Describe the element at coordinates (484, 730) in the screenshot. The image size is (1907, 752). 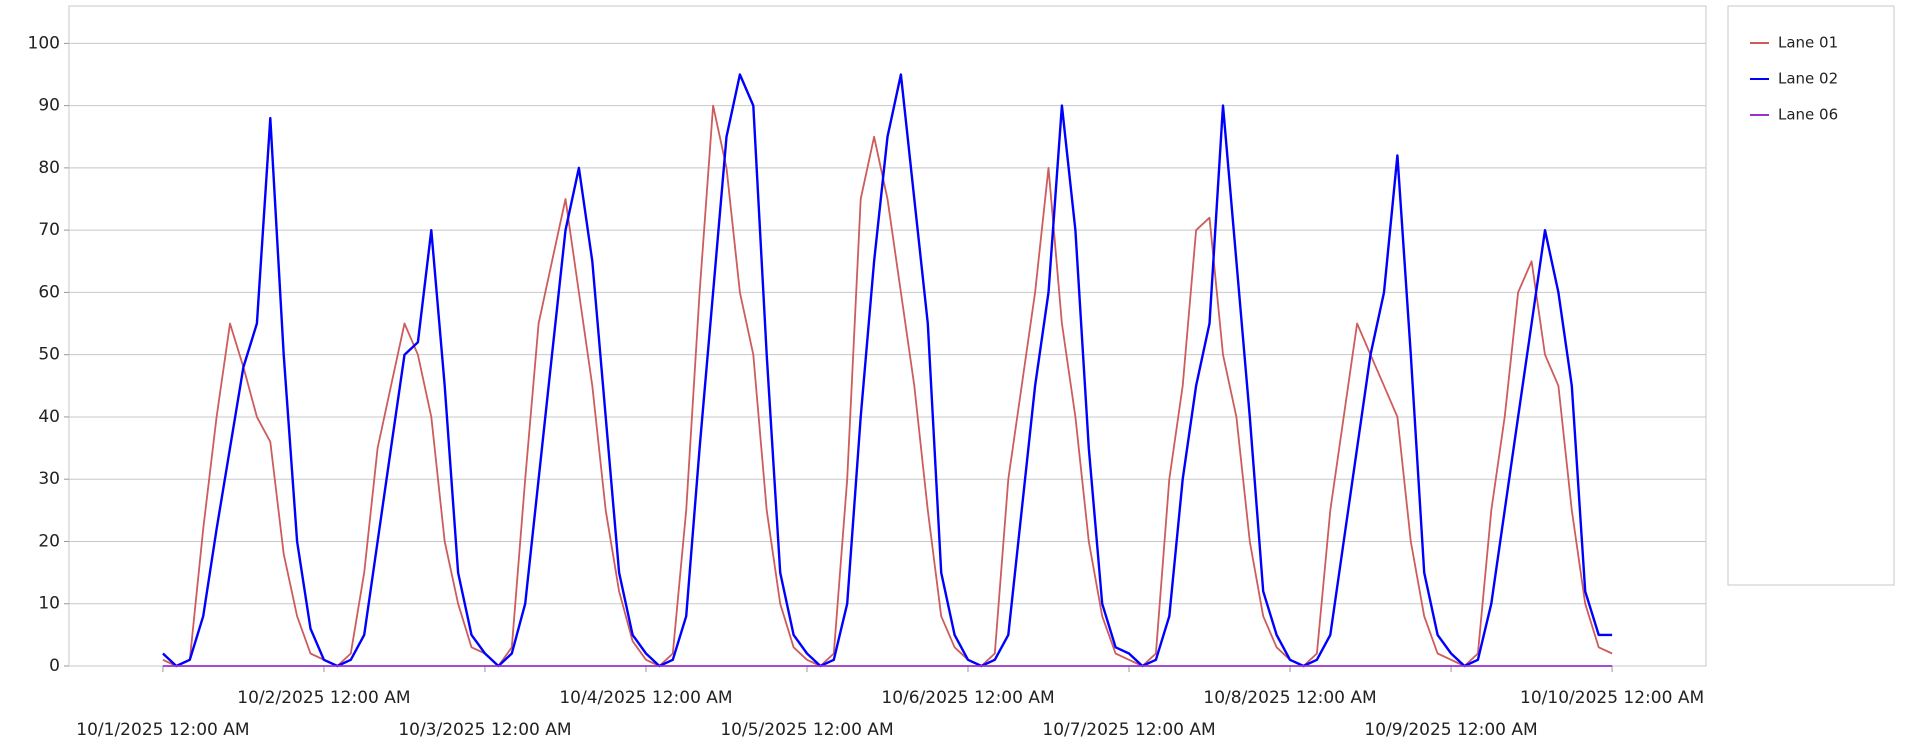
I see `x-tick-label: 10/3/2025 12:00 AM` at that location.